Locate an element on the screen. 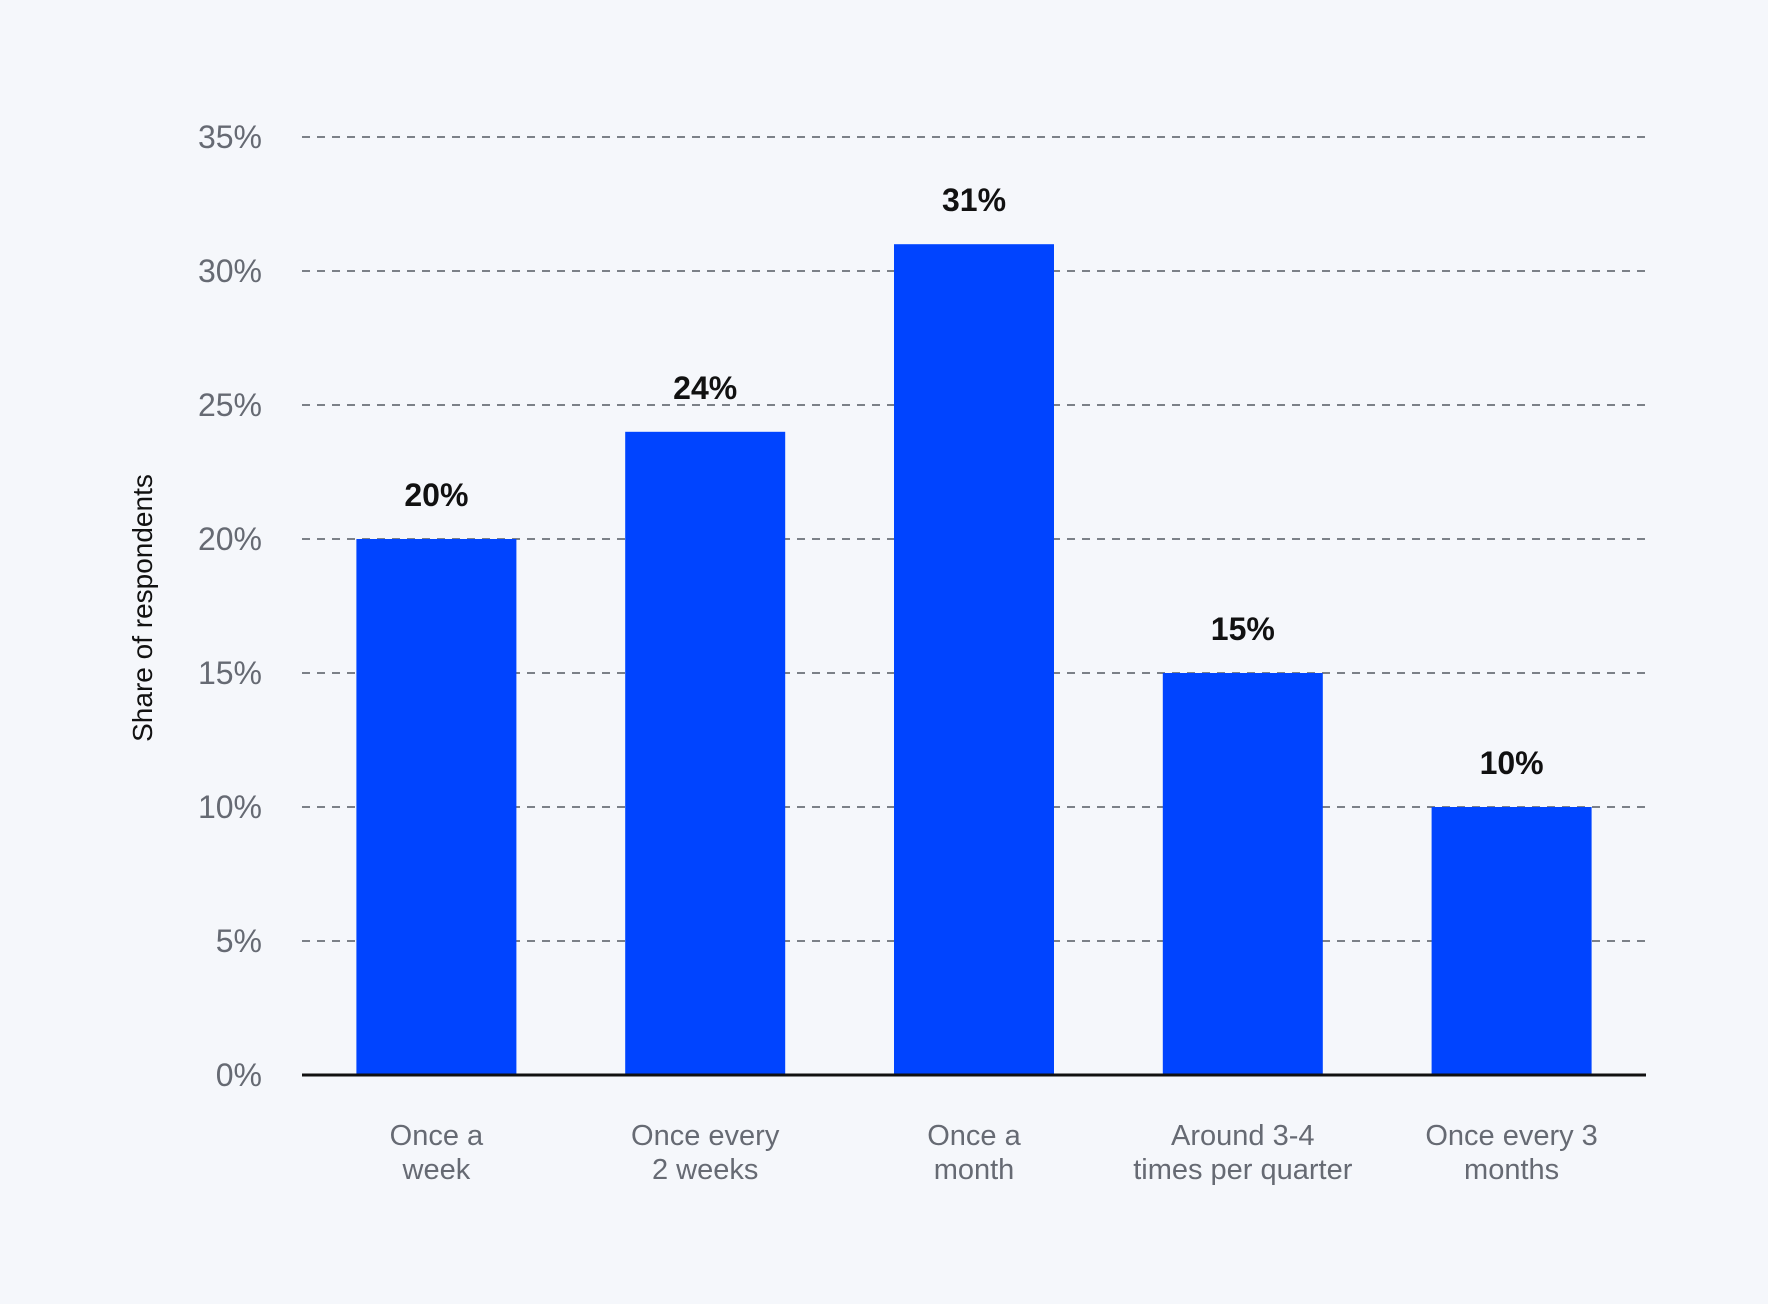 This screenshot has width=1768, height=1304. x-tick-label: Once every 3 is located at coordinates (1511, 1136).